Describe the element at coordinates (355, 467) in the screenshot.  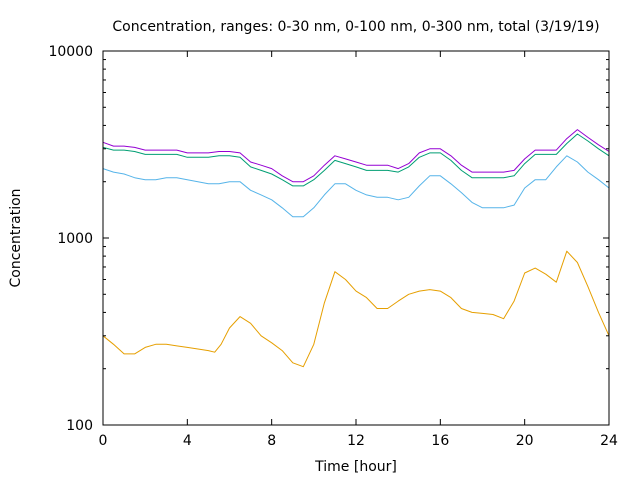
I see `x-axis-title: Time [hour]` at that location.